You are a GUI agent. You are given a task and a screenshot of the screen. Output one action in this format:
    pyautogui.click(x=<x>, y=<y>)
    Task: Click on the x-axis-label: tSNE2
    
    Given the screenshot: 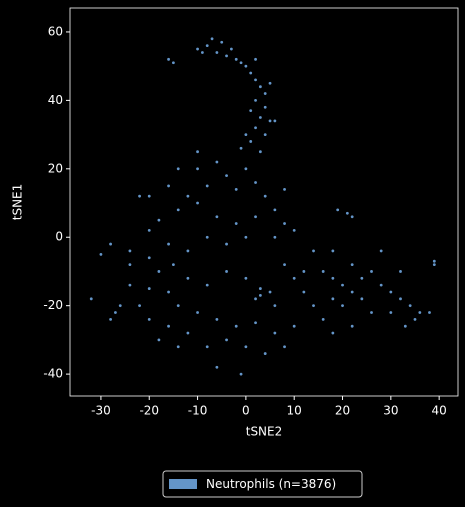 What is the action you would take?
    pyautogui.click(x=264, y=432)
    